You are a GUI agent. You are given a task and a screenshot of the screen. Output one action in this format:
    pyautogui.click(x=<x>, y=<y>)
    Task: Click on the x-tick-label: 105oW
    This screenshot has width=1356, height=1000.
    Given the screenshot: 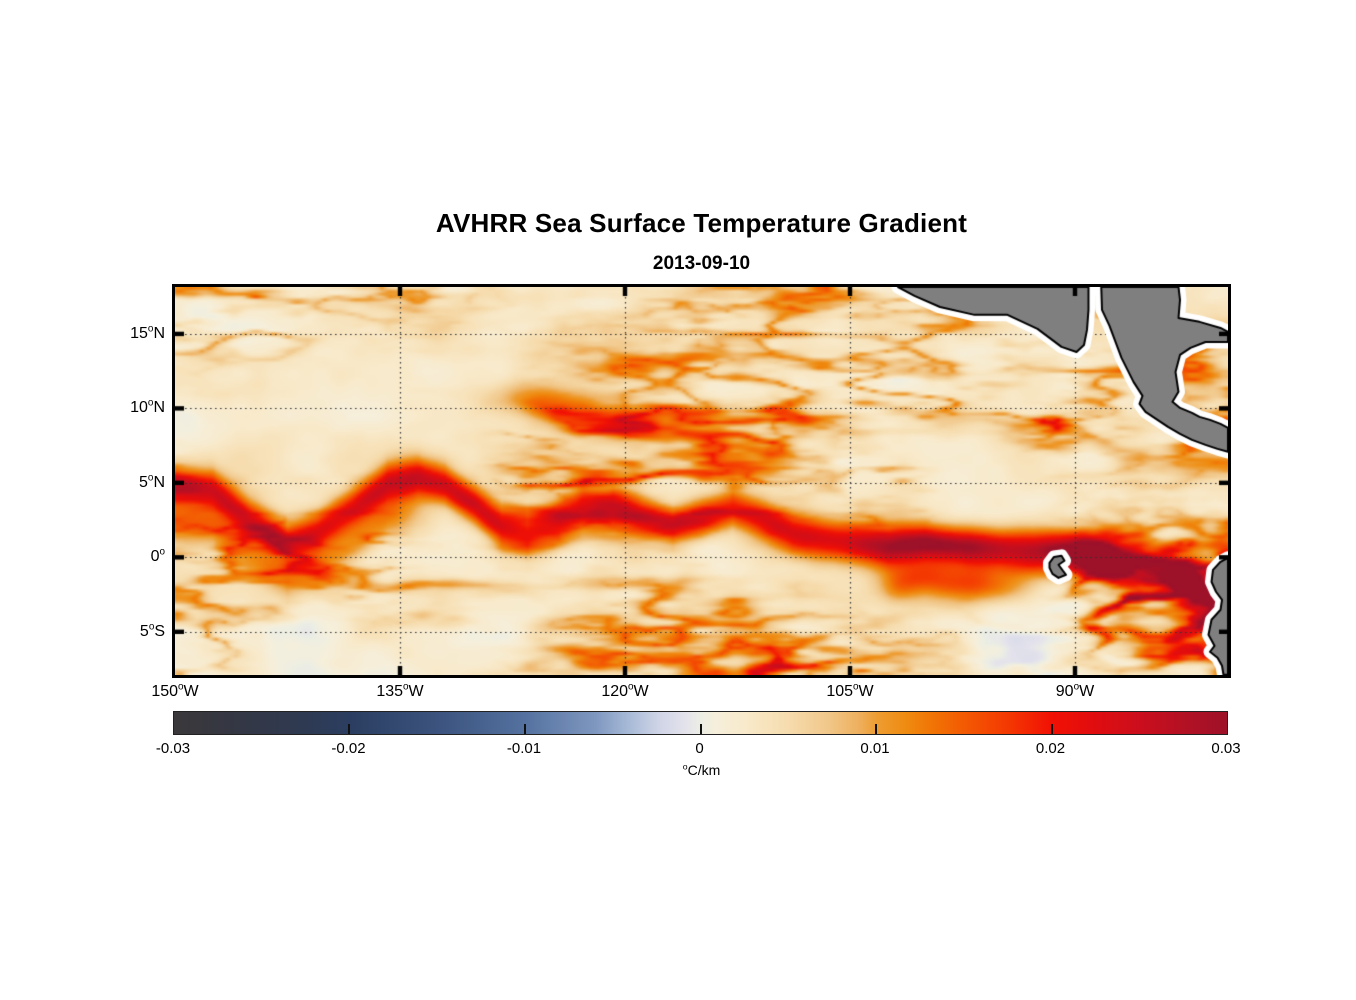 What is the action you would take?
    pyautogui.click(x=850, y=690)
    